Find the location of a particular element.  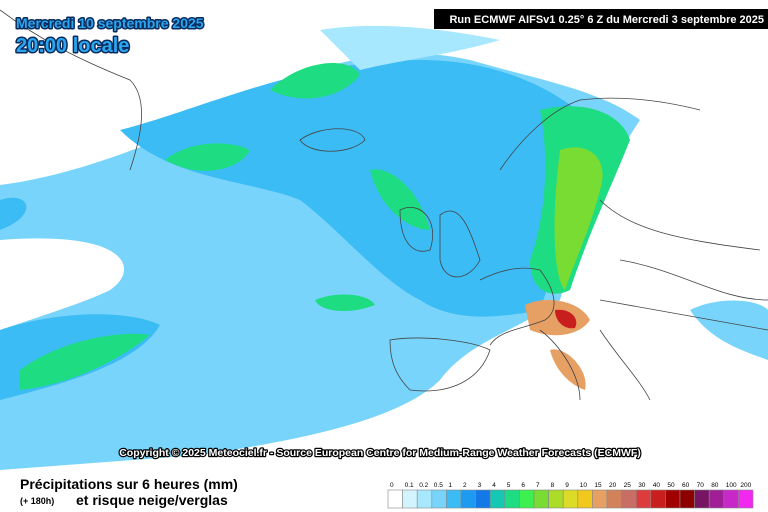

legend-label: 0.2 is located at coordinates (423, 485).